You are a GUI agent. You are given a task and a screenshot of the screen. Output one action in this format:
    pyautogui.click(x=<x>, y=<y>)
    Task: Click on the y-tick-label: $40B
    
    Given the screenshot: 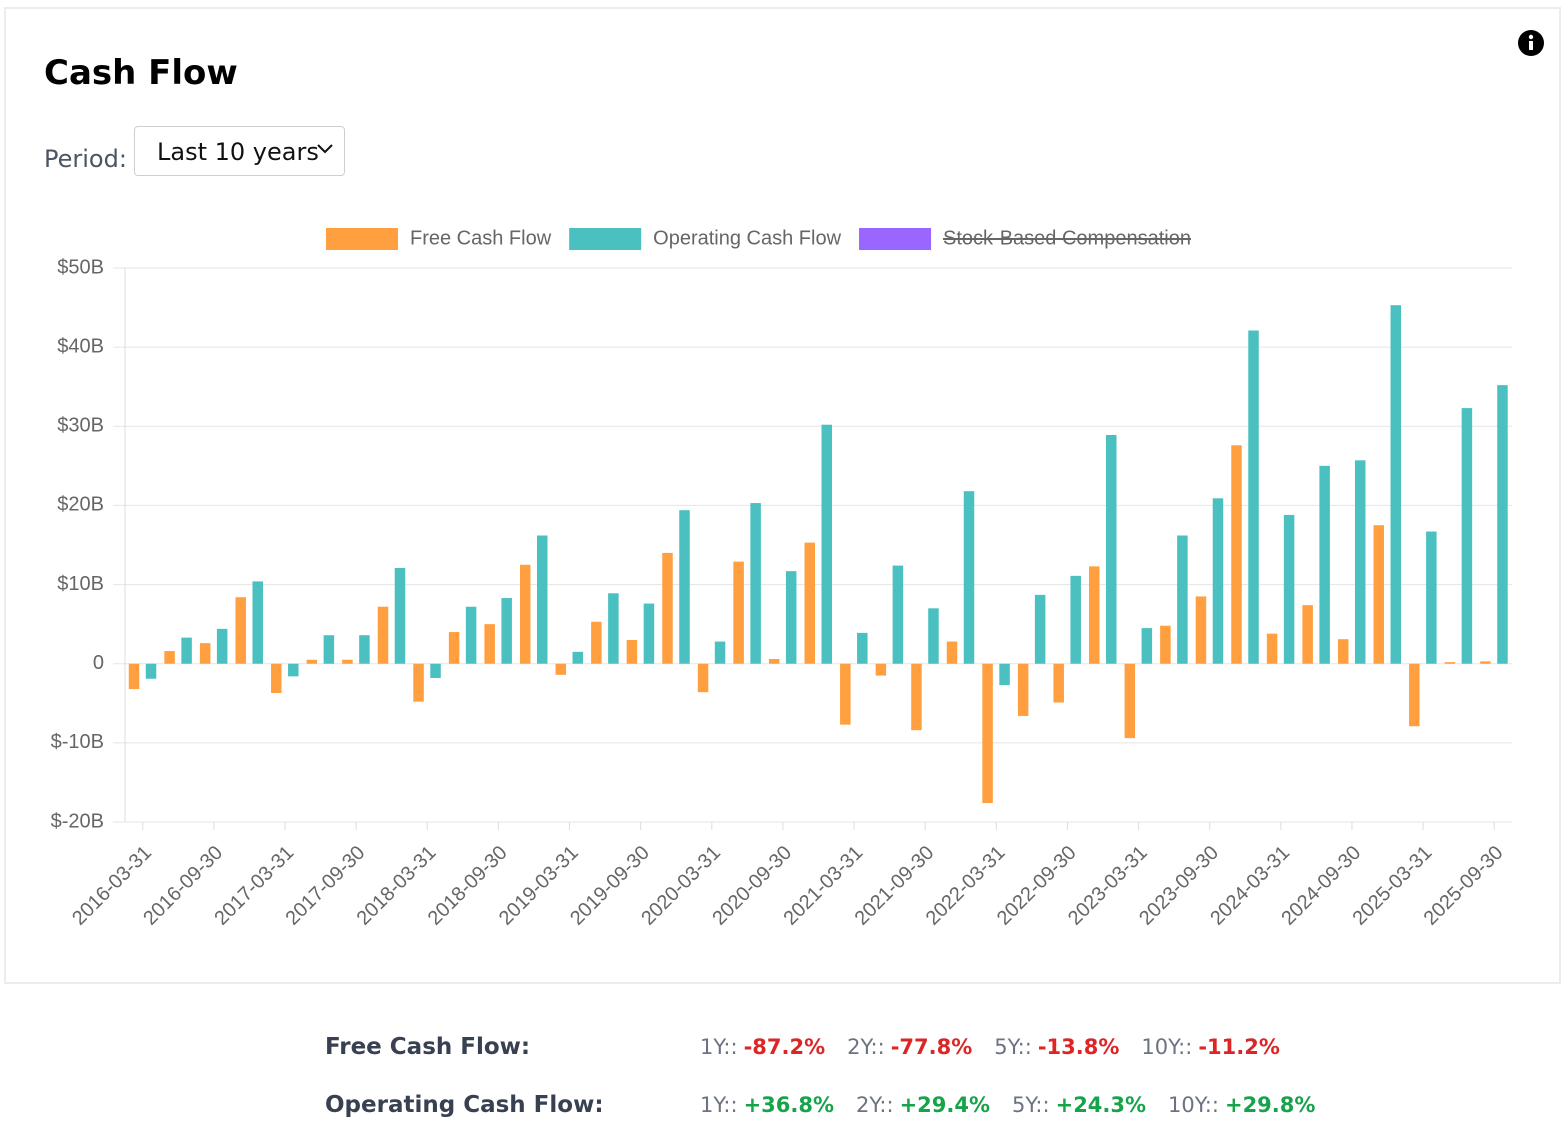 What is the action you would take?
    pyautogui.click(x=80, y=346)
    